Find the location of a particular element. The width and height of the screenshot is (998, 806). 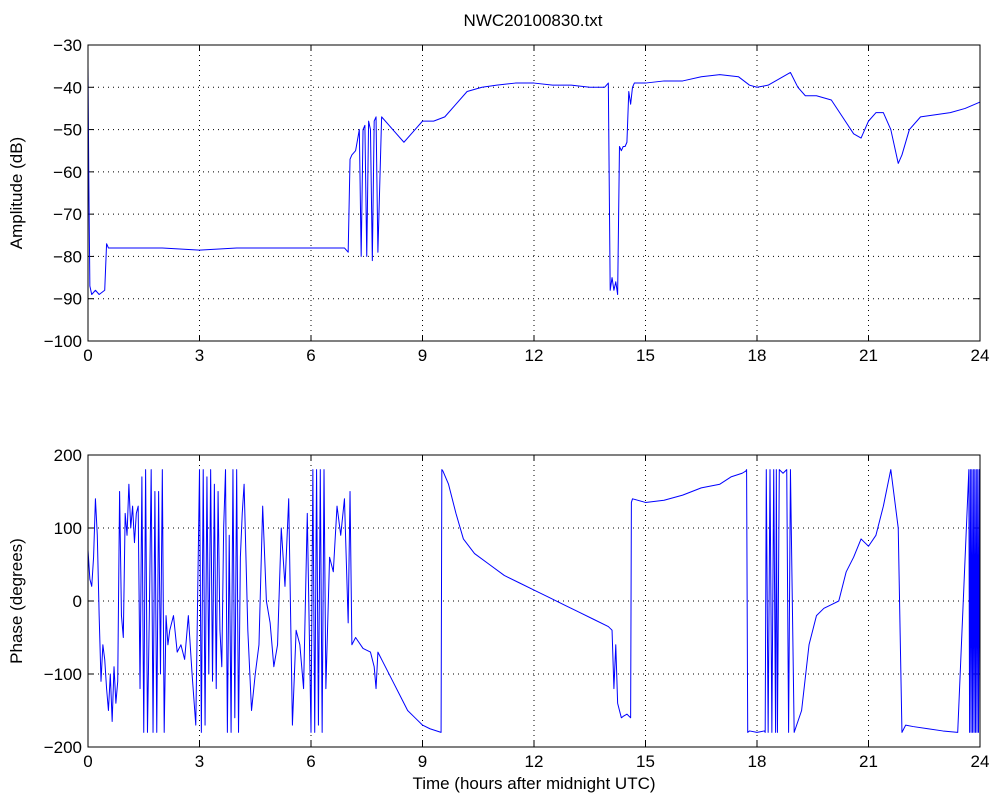

y-tick-label: 0 is located at coordinates (77, 601).